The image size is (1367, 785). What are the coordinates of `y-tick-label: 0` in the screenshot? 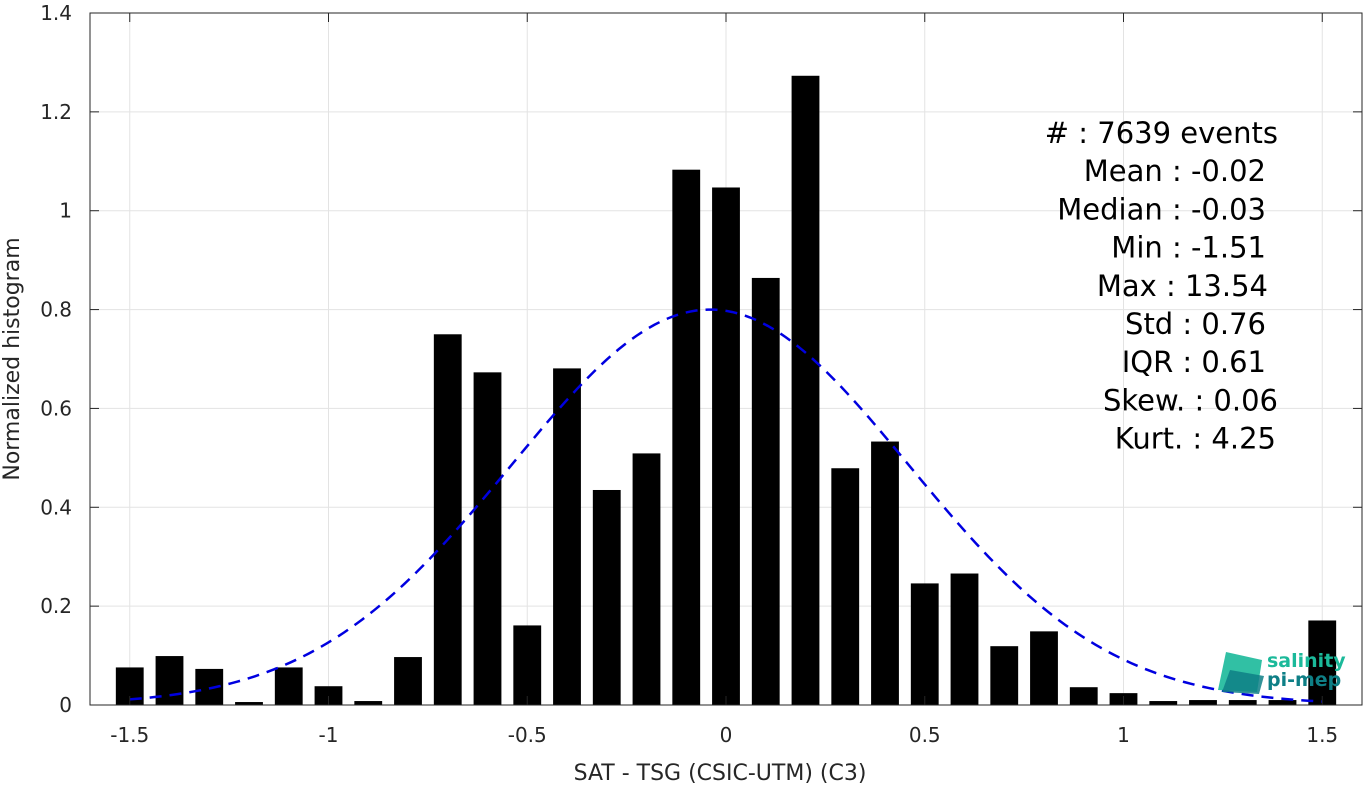 It's located at (65, 705).